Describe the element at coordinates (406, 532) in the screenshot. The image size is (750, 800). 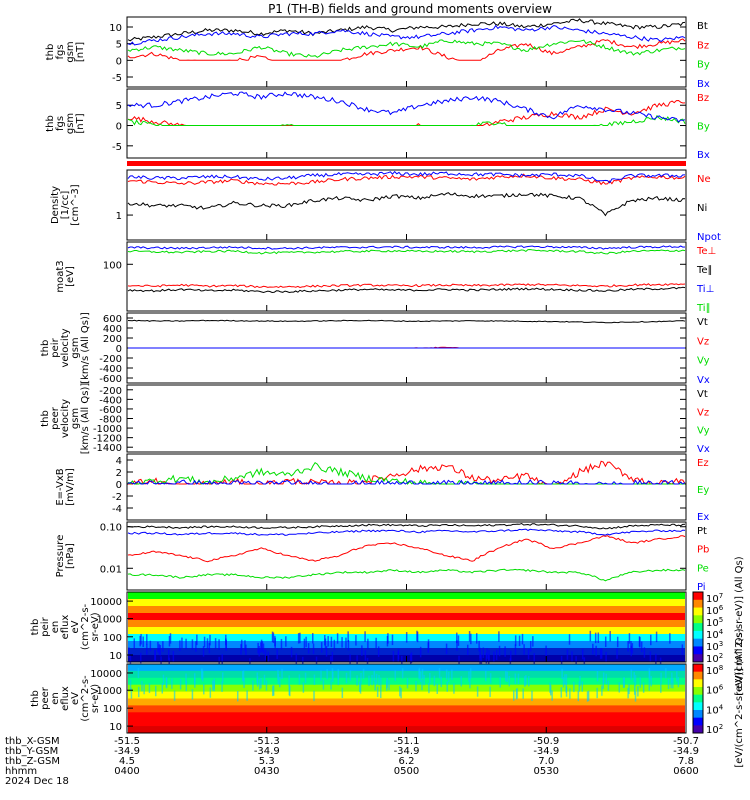
I see `series-line-Pi` at that location.